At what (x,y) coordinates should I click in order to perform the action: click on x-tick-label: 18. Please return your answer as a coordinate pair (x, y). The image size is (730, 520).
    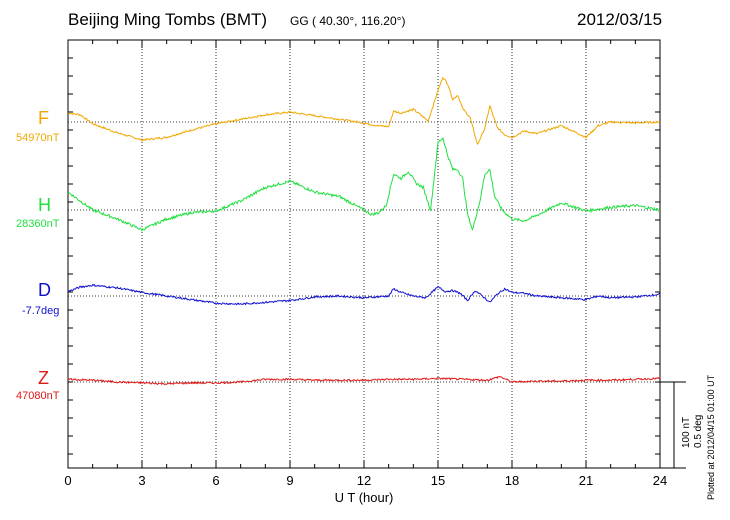
    Looking at the image, I should click on (512, 480).